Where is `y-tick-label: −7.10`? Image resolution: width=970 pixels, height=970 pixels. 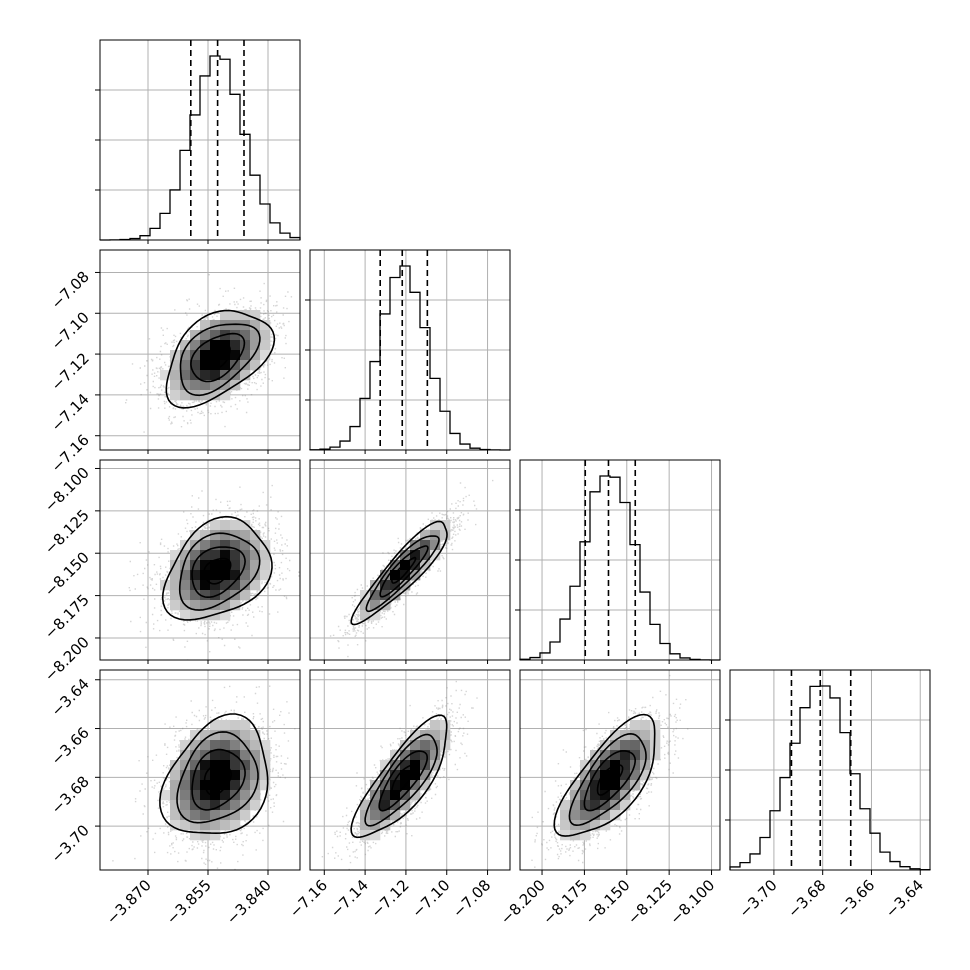
y-tick-label: −7.10 is located at coordinates (70, 330).